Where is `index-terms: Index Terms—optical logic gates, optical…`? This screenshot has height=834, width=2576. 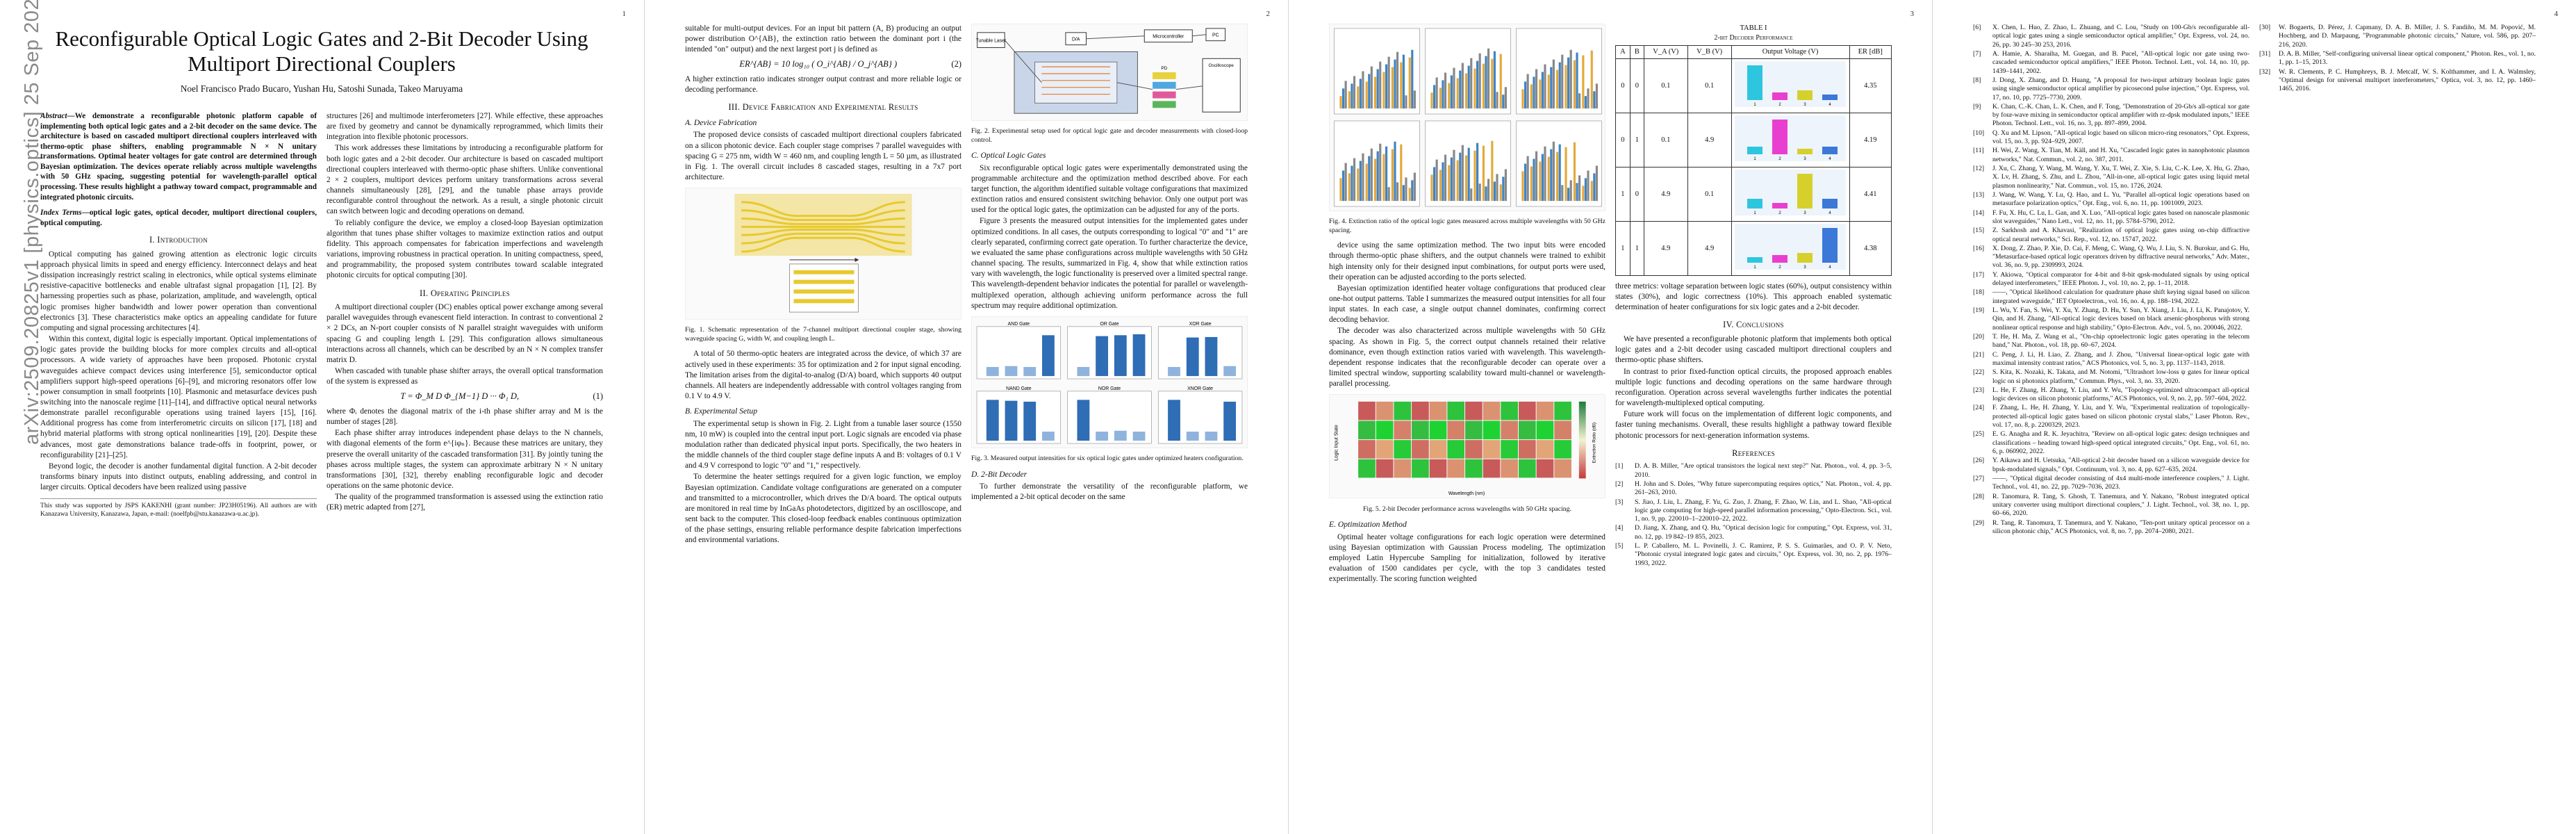
index-terms: Index Terms—optical logic gates, optical… is located at coordinates (179, 217).